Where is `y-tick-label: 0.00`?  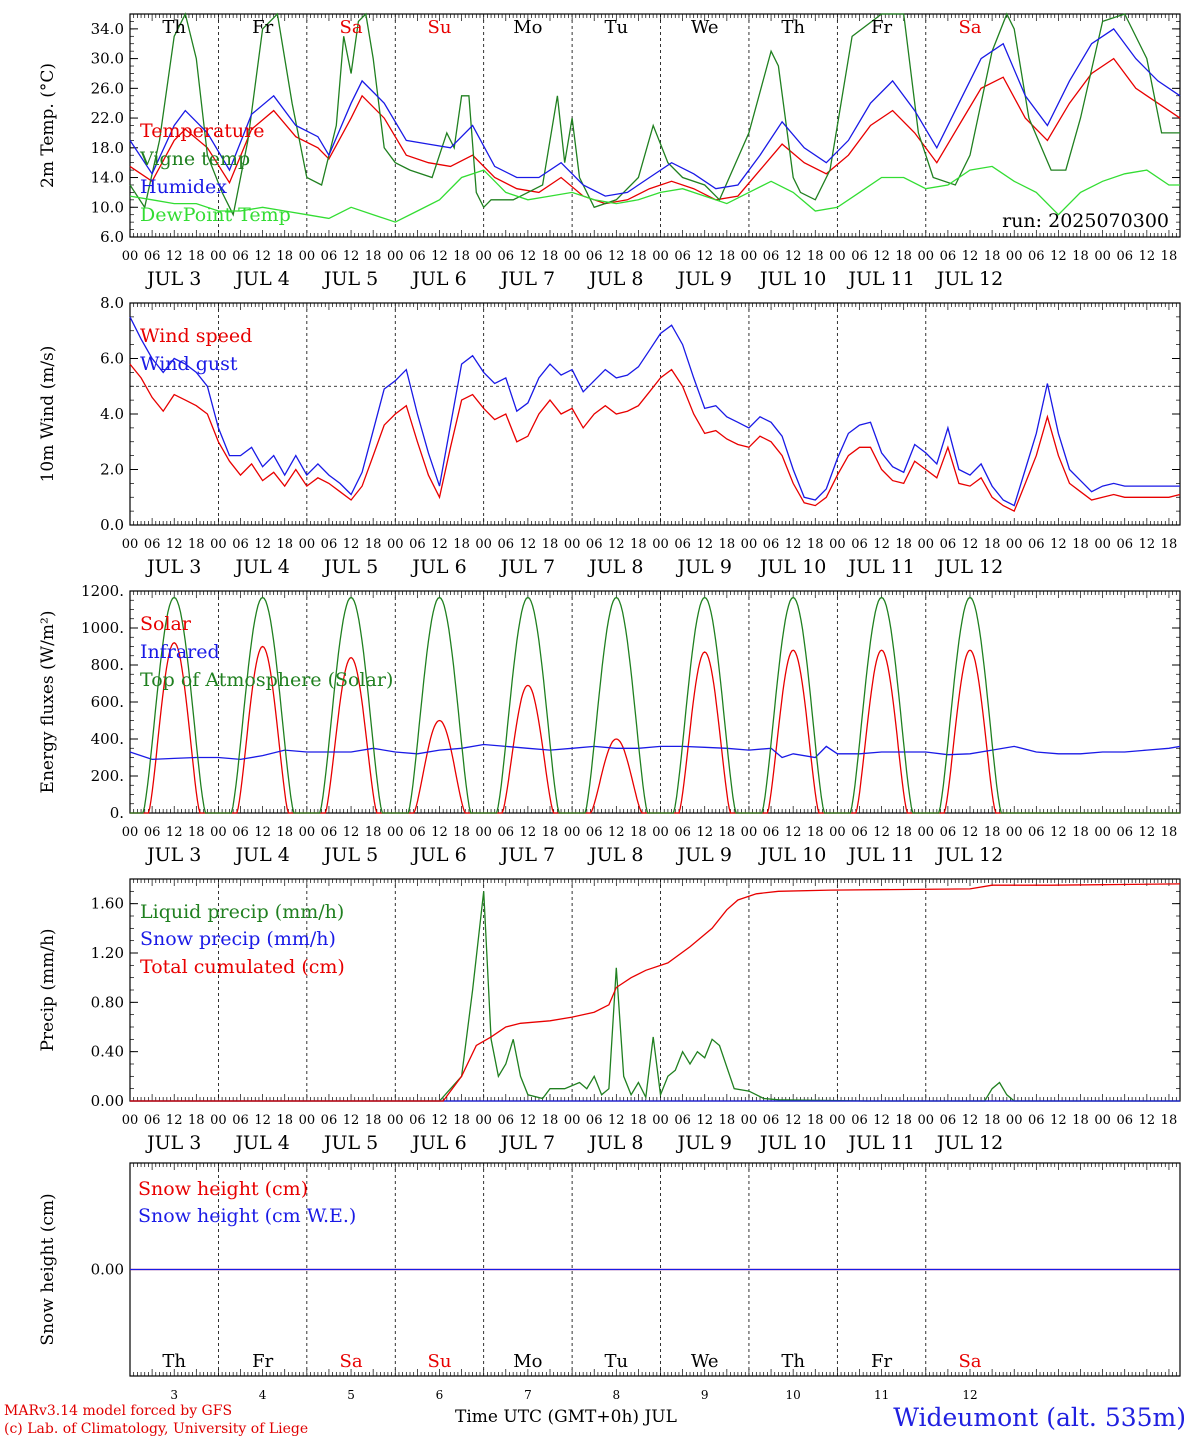
y-tick-label: 0.00 is located at coordinates (107, 1101).